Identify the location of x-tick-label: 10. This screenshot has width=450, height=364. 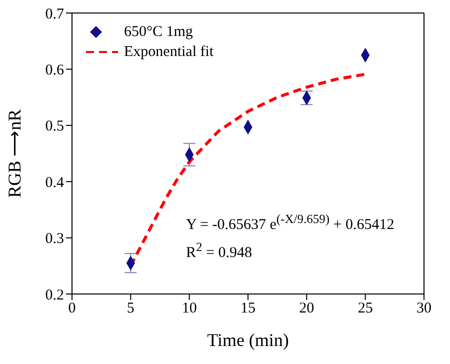
(189, 308).